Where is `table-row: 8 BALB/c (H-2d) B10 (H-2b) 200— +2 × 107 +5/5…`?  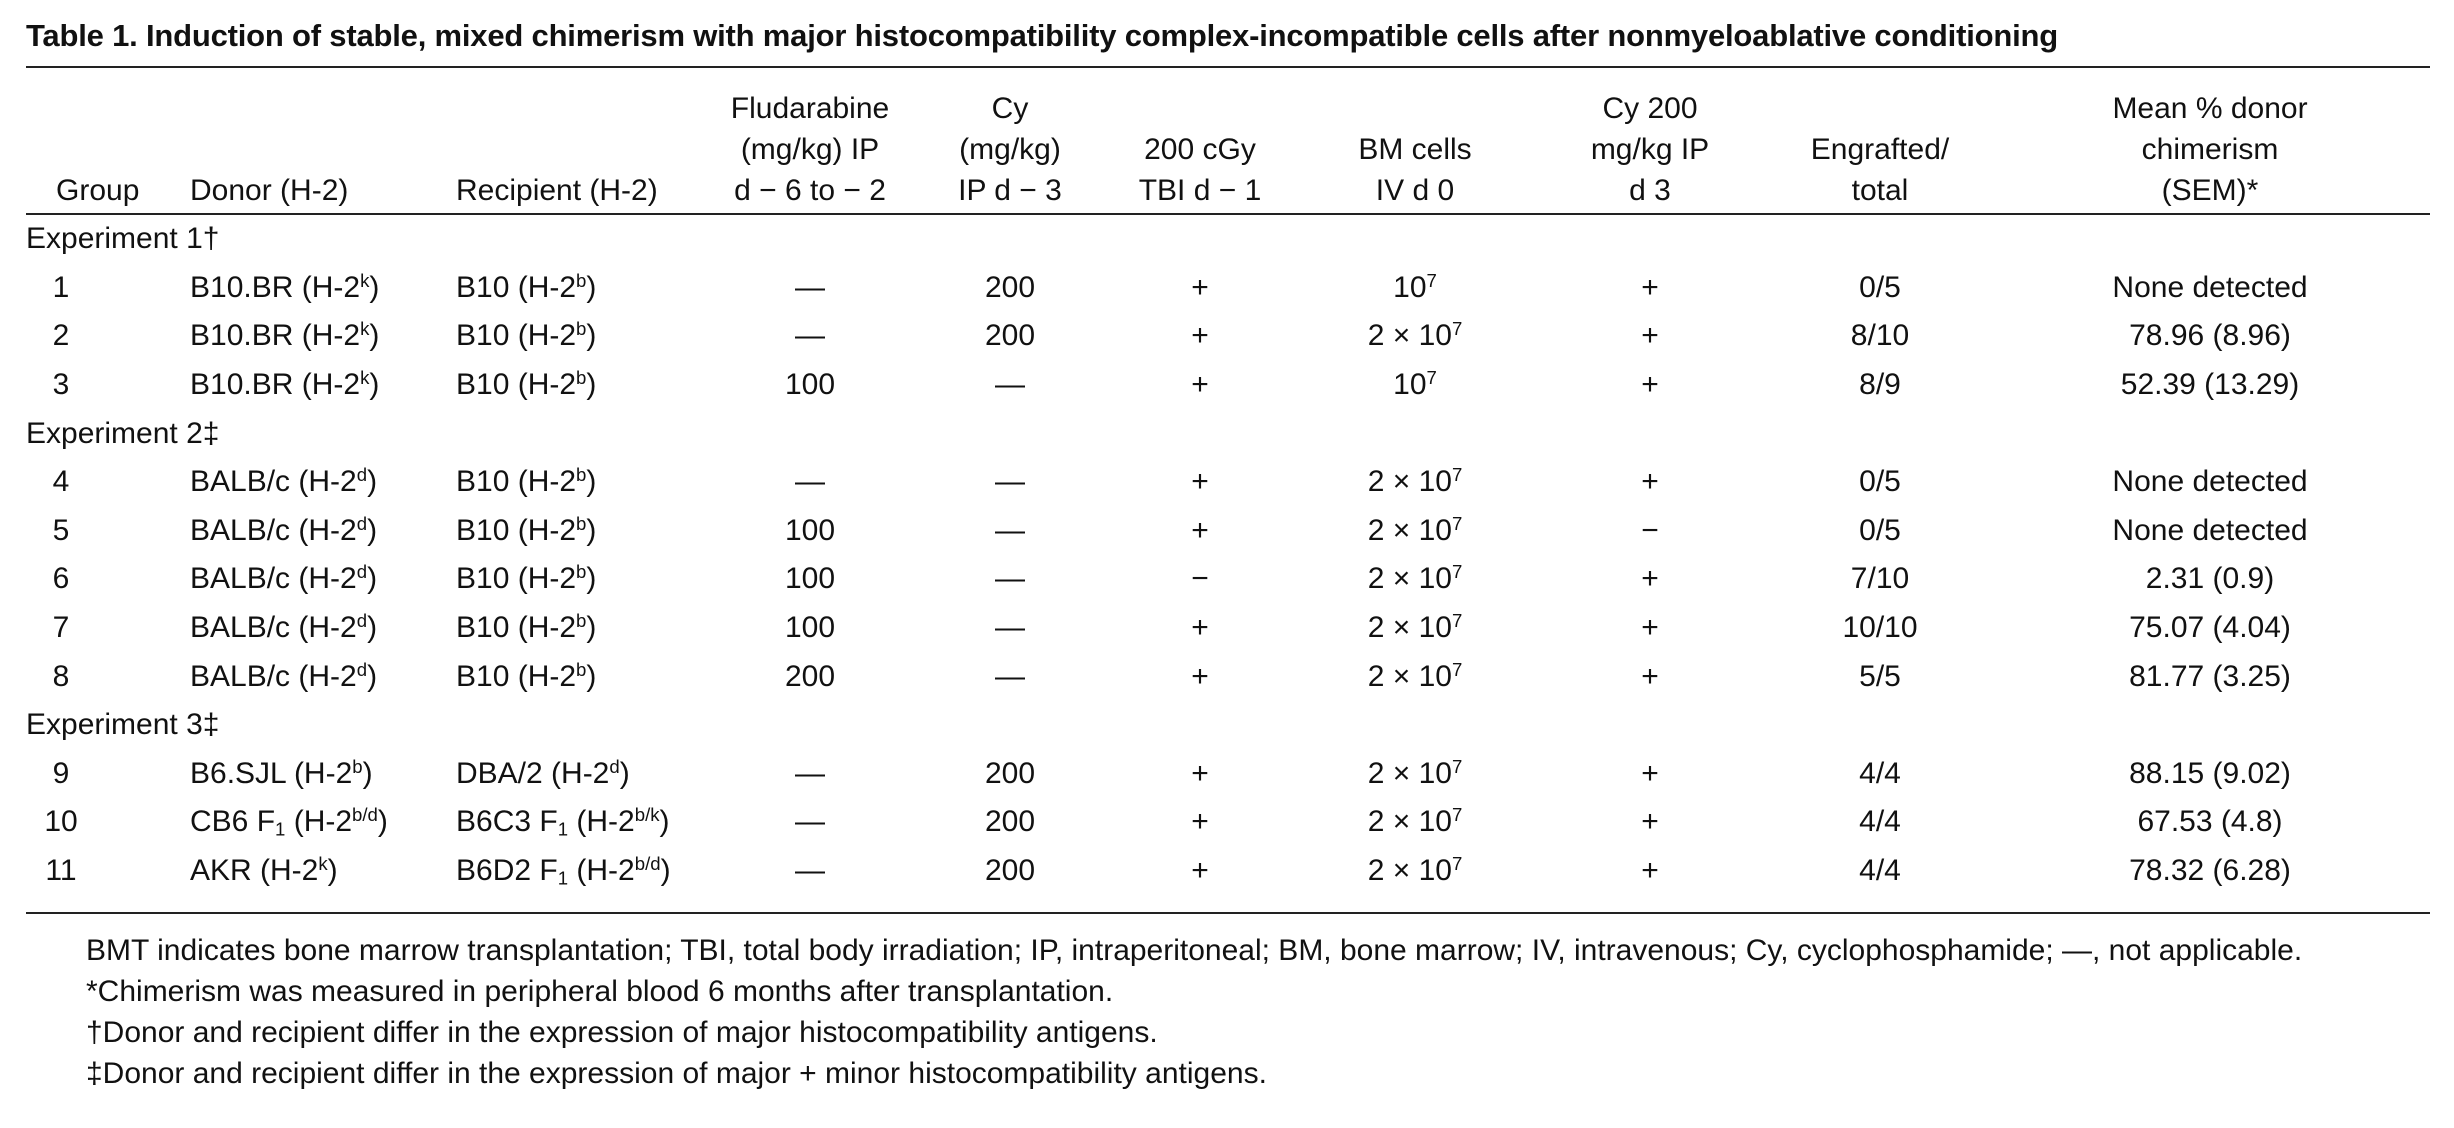 table-row: 8 BALB/c (H-2d) B10 (H-2b) 200— +2 × 107 +5/5… is located at coordinates (1228, 676).